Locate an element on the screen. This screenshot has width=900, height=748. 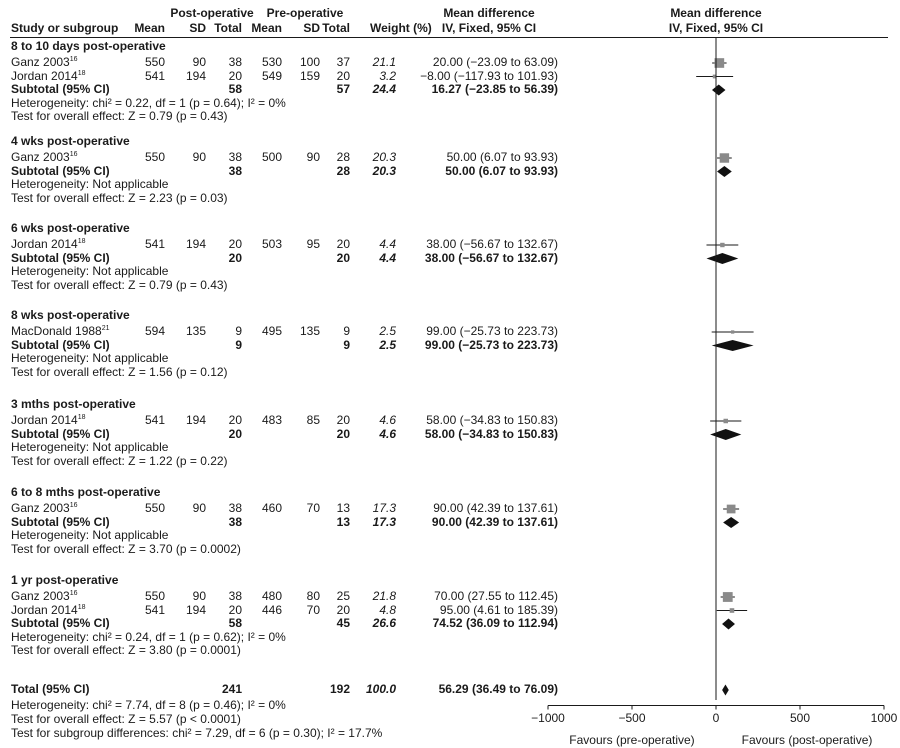
study-marker-g0-s1 is located at coordinates (714, 76).